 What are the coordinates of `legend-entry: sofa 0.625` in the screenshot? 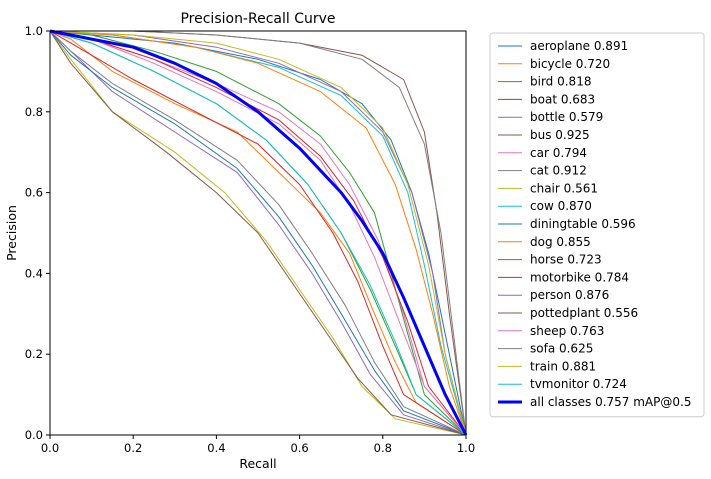 It's located at (561, 349).